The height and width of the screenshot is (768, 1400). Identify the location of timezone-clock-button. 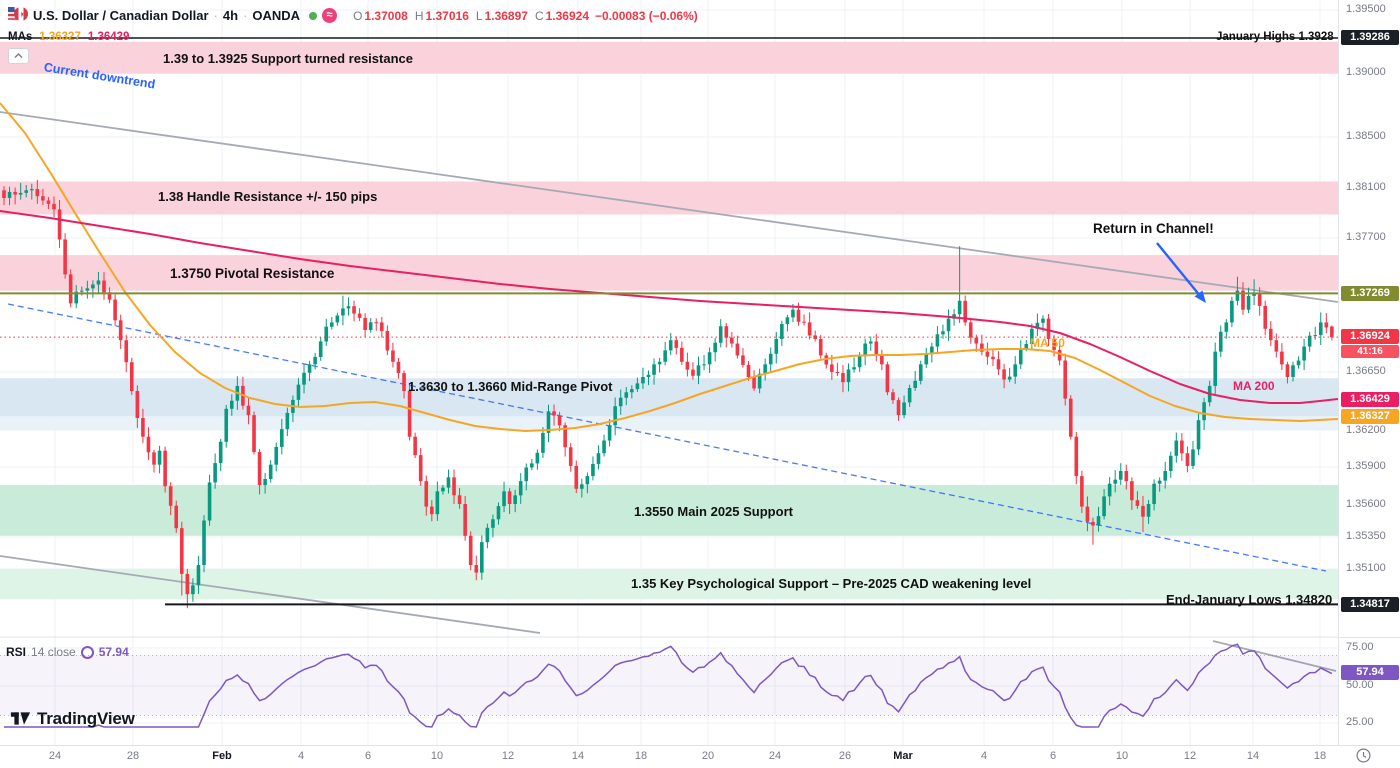
(1363, 758).